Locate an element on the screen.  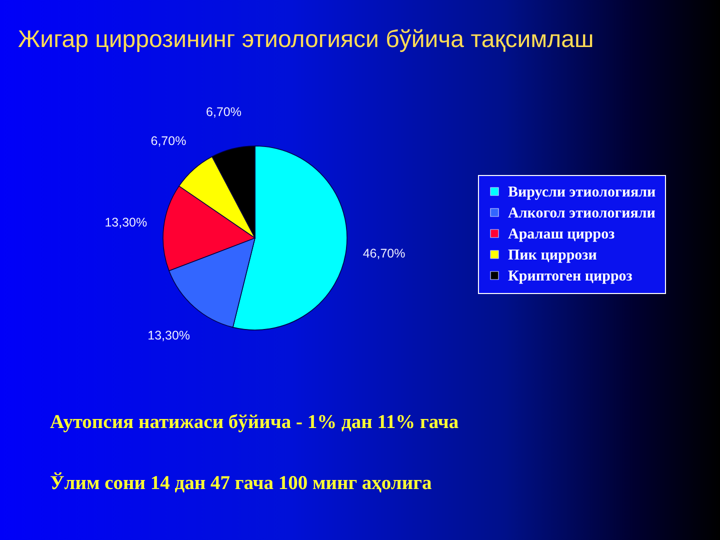
chart-title: Жигар циррозининг этиологияси бўйича тақсимлаш is located at coordinates (306, 39).